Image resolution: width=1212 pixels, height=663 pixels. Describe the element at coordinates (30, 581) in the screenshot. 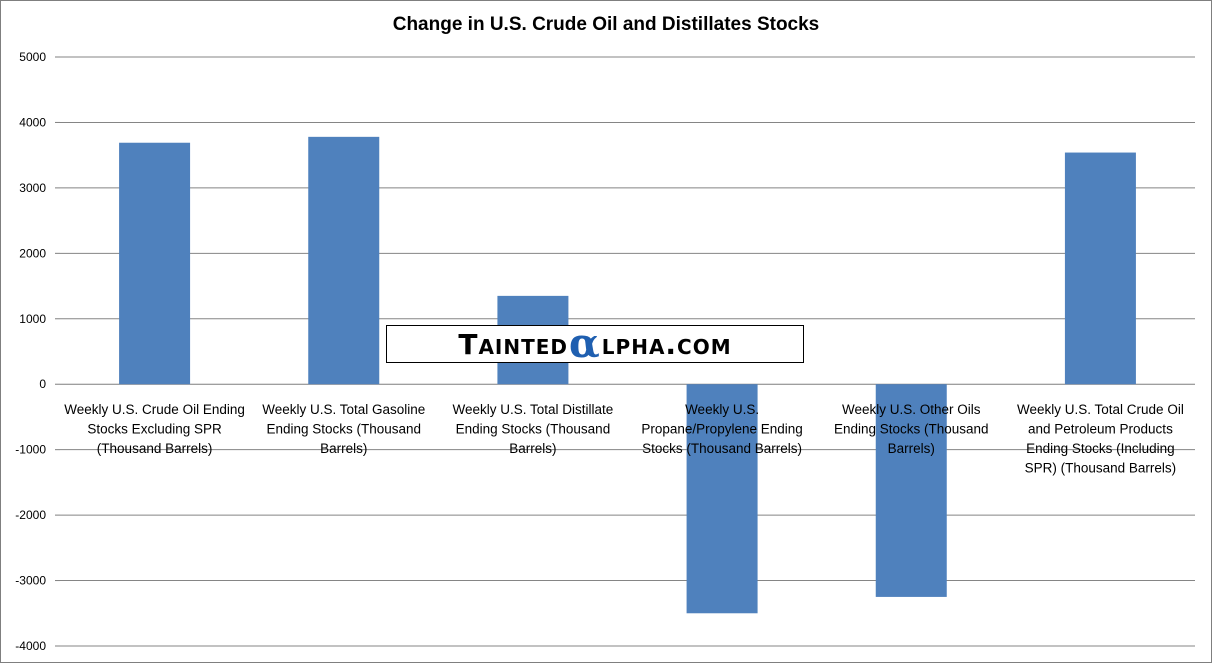

I see `y-tick-label: -3000` at that location.